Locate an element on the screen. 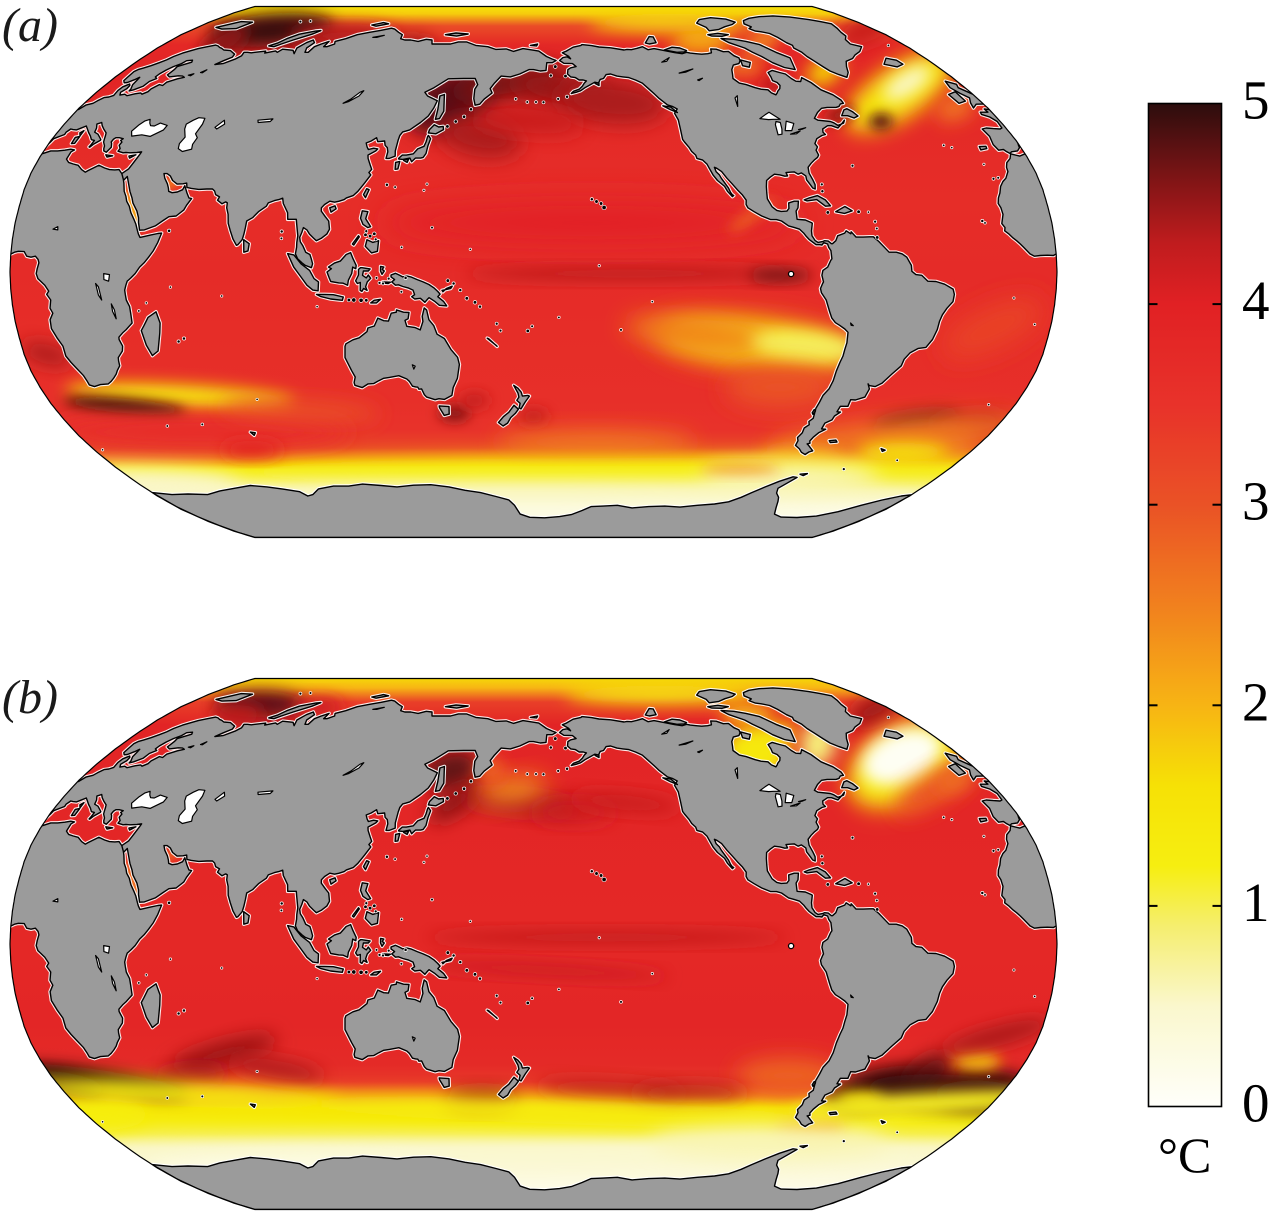 The image size is (1280, 1218). svg-text: (a) is located at coordinates (30, 26).